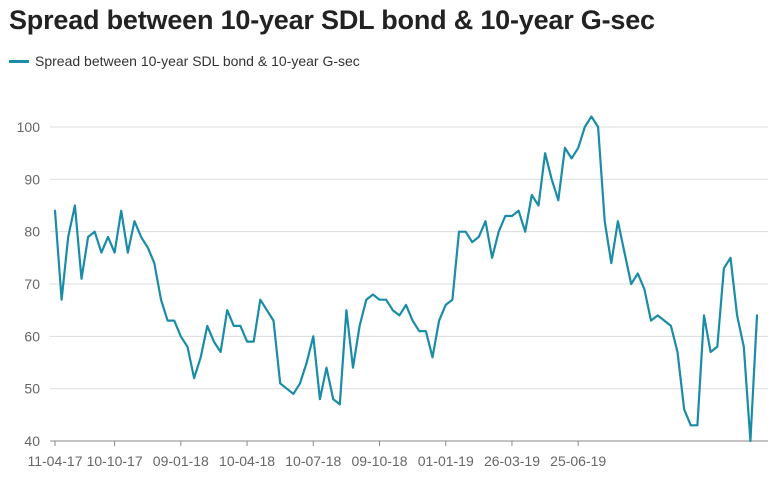 The image size is (780, 488). Describe the element at coordinates (54, 461) in the screenshot. I see `x-tick-label: 11-04-17` at that location.